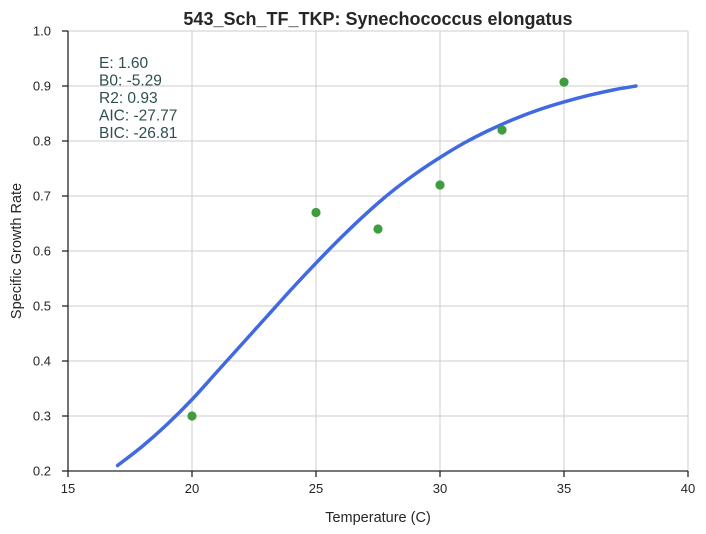 The image size is (706, 534). Describe the element at coordinates (688, 488) in the screenshot. I see `x-tick-label: 40` at that location.